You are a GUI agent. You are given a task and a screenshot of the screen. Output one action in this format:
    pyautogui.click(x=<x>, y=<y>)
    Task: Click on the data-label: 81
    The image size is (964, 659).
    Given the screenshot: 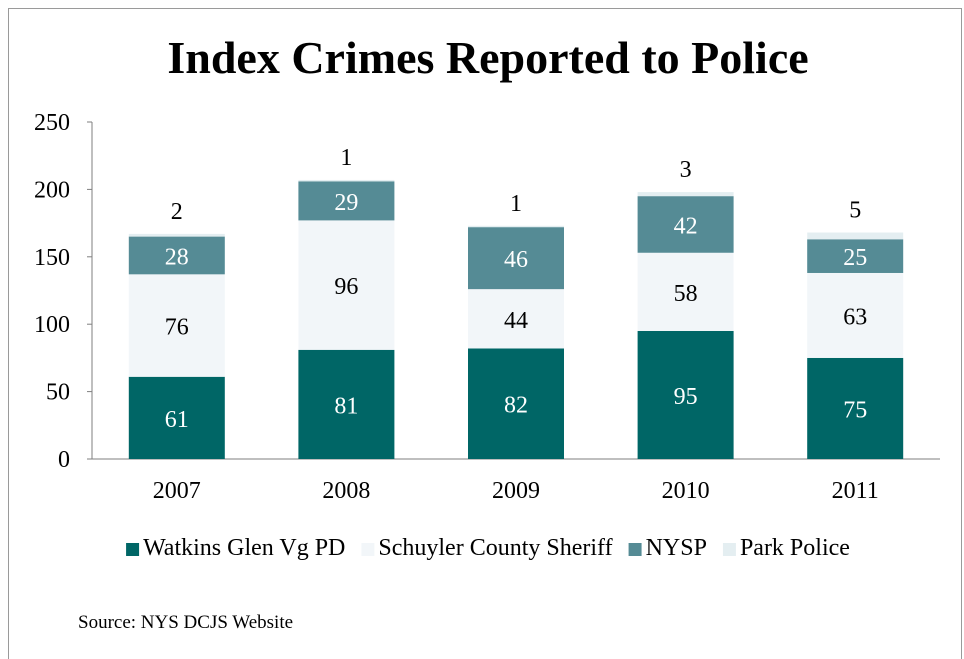 What is the action you would take?
    pyautogui.click(x=346, y=406)
    